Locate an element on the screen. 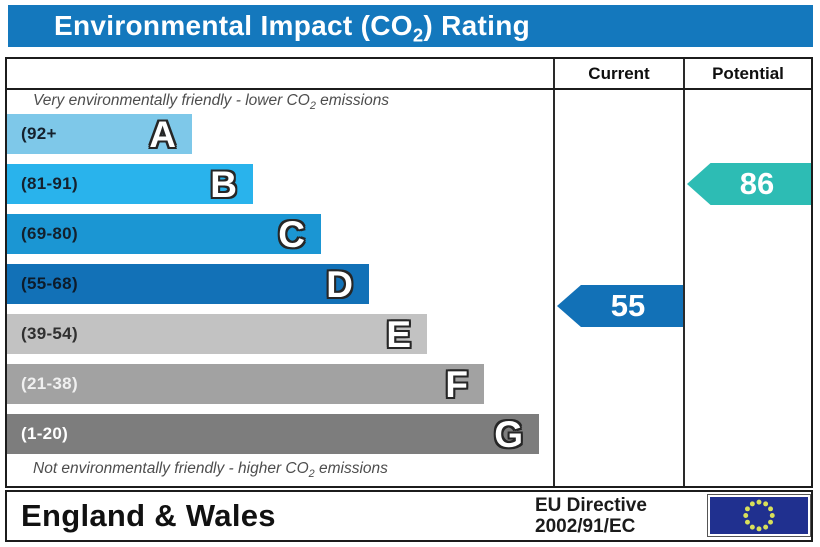 This screenshot has width=820, height=547. band-bar-c: (69-80) C is located at coordinates (164, 234).